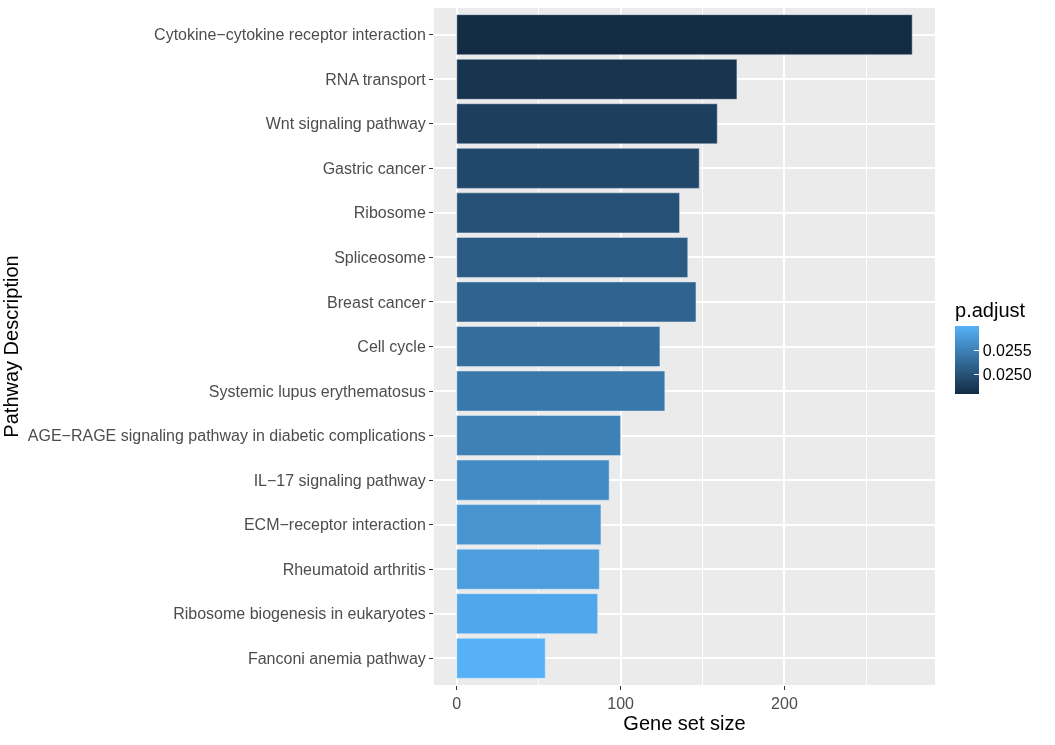 This screenshot has height=745, width=1055. What do you see at coordinates (345, 124) in the screenshot?
I see `y-tick-label: Wnt signaling pathway` at bounding box center [345, 124].